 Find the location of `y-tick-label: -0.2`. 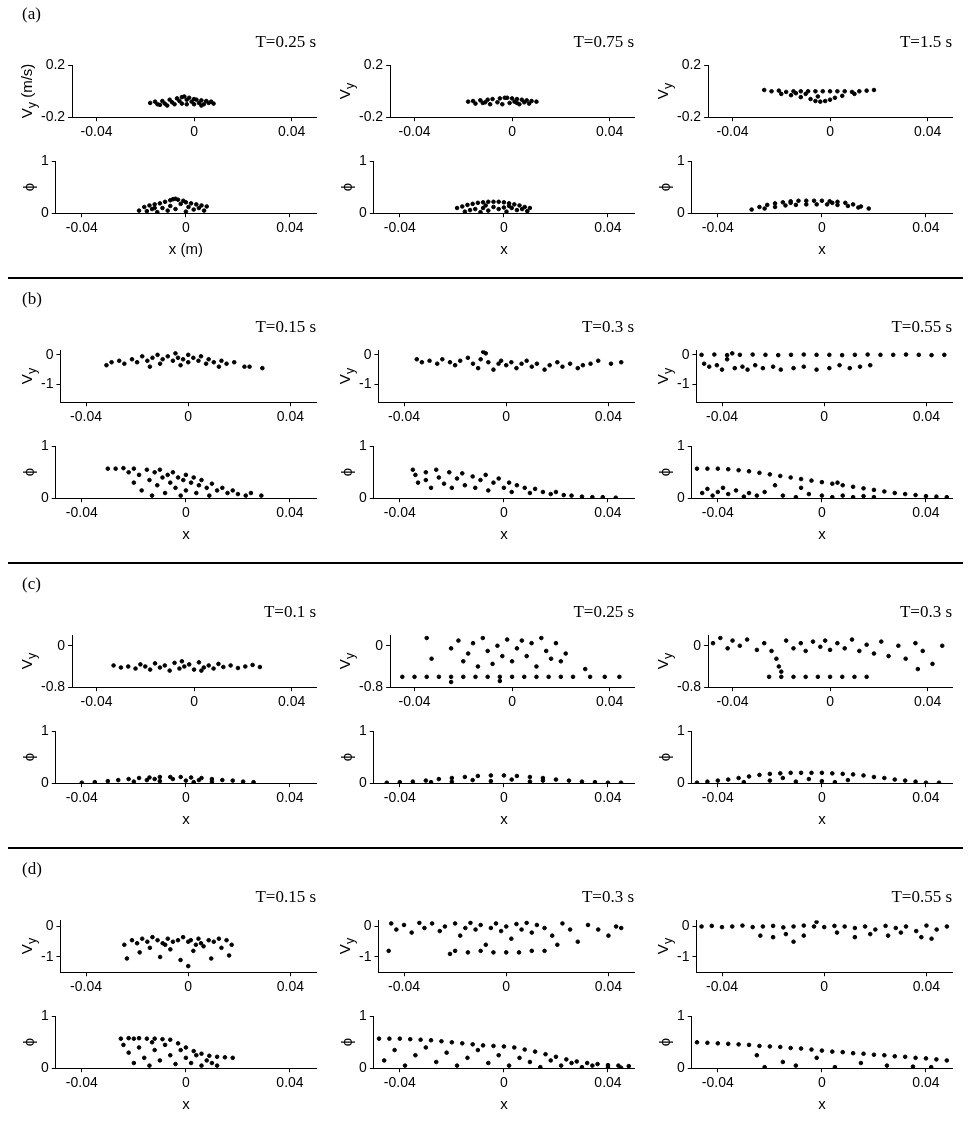

y-tick-label: -0.2 is located at coordinates (53, 116).